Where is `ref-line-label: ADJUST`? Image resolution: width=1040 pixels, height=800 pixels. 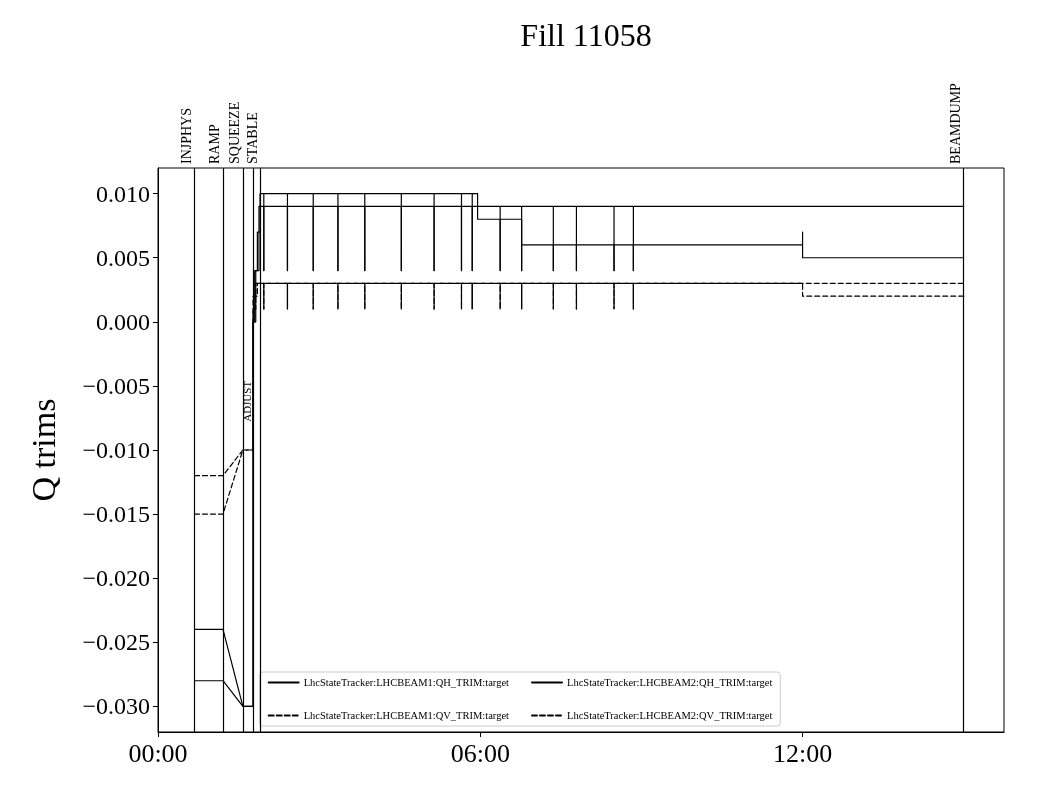 ref-line-label: ADJUST is located at coordinates (246, 401).